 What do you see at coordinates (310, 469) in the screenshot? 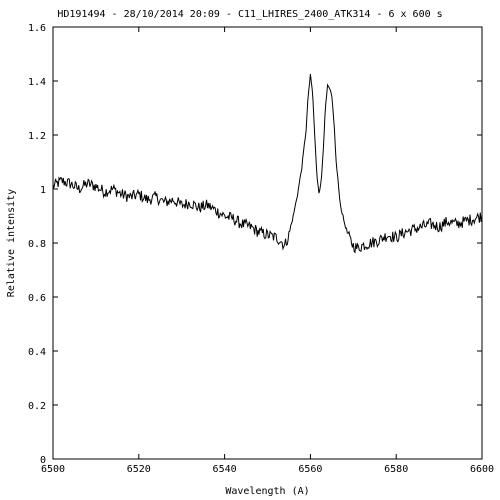
I see `x-tick-label: 6560` at bounding box center [310, 469].